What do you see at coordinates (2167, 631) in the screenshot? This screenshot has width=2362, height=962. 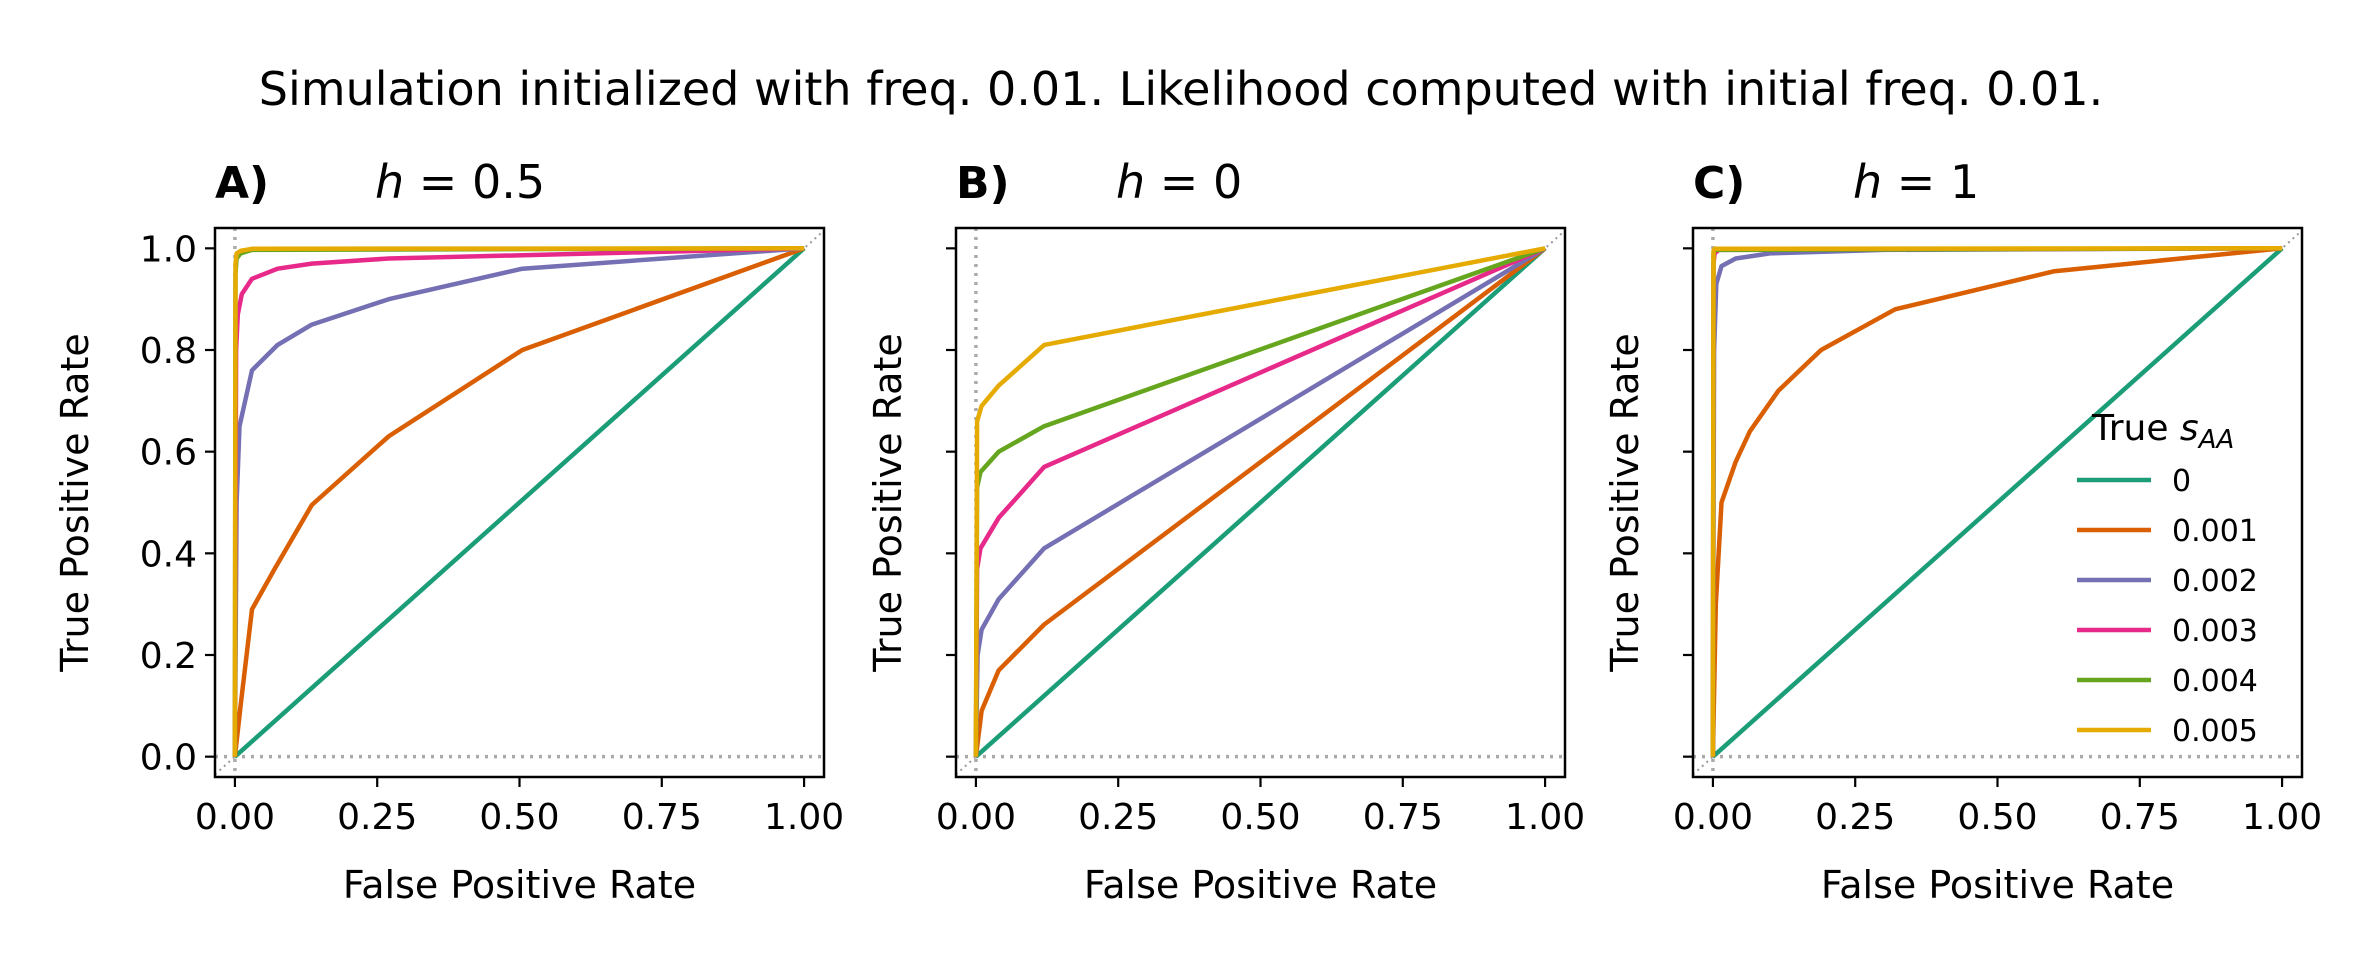 I see `legend-item: 0.003` at bounding box center [2167, 631].